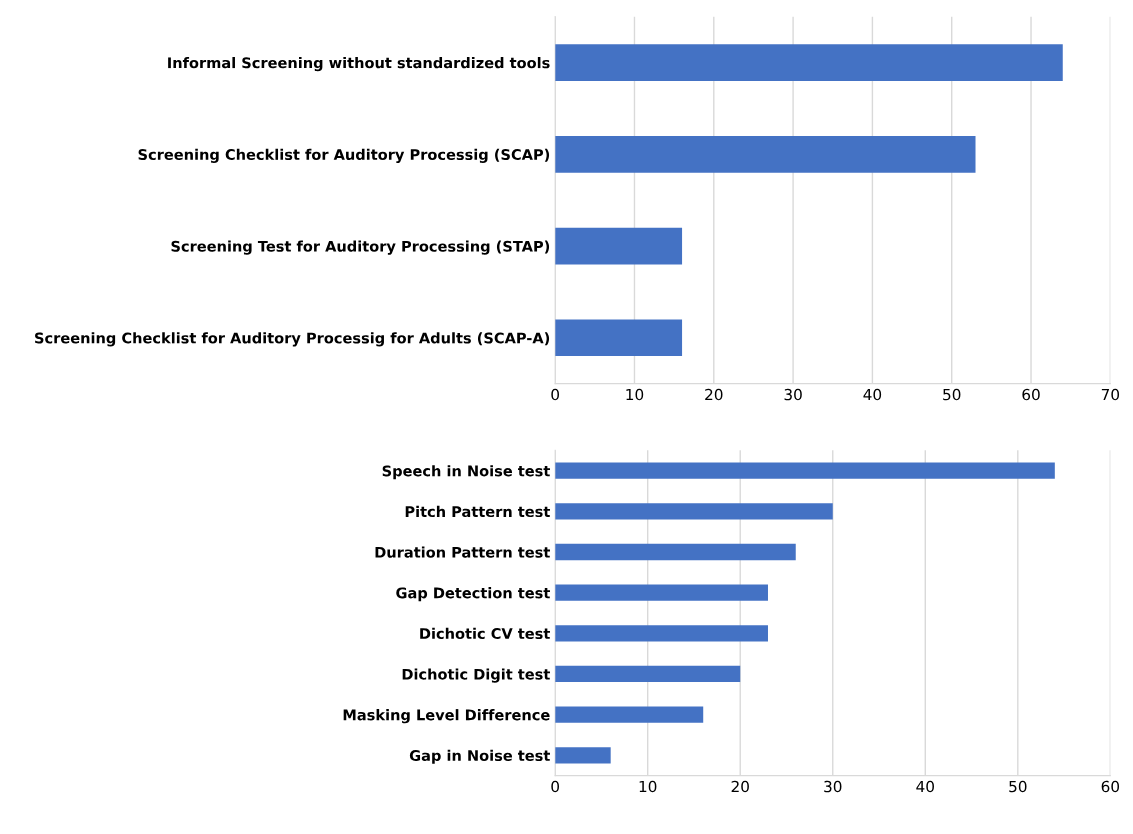  What do you see at coordinates (1110, 394) in the screenshot?
I see `x-tick-label: 70` at bounding box center [1110, 394].